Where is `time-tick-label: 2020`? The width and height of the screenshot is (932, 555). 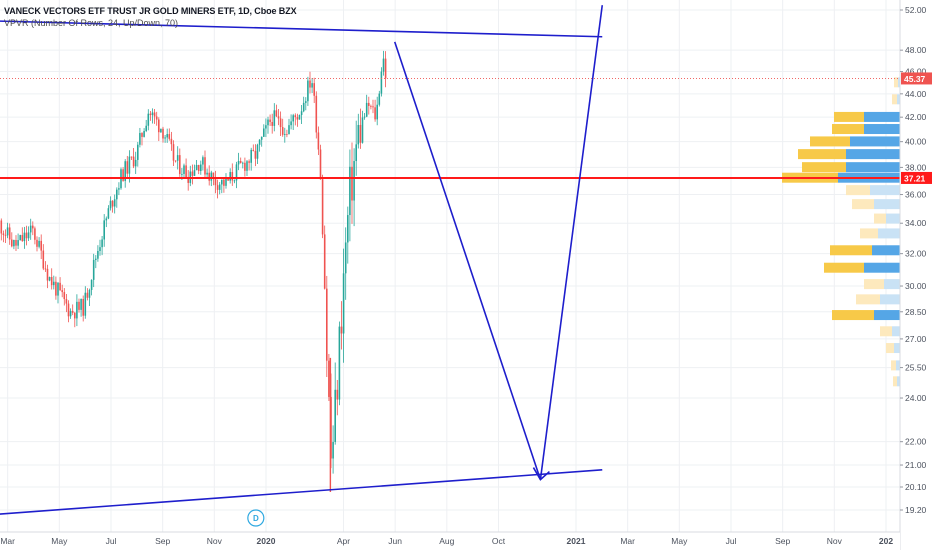
time-tick-label: 2020 is located at coordinates (266, 541).